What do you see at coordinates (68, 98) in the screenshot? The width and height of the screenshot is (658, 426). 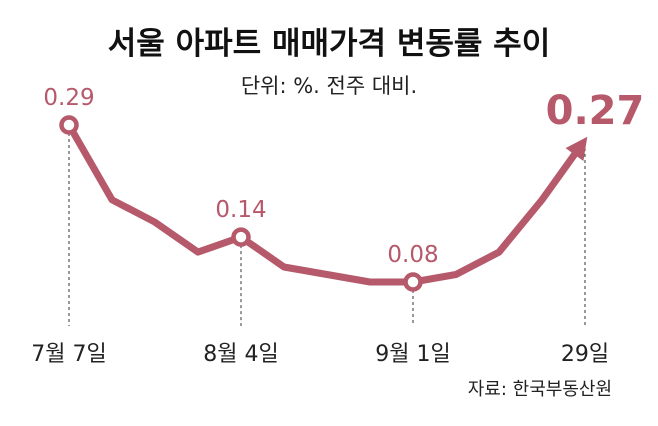 I see `data-label: 0.29` at bounding box center [68, 98].